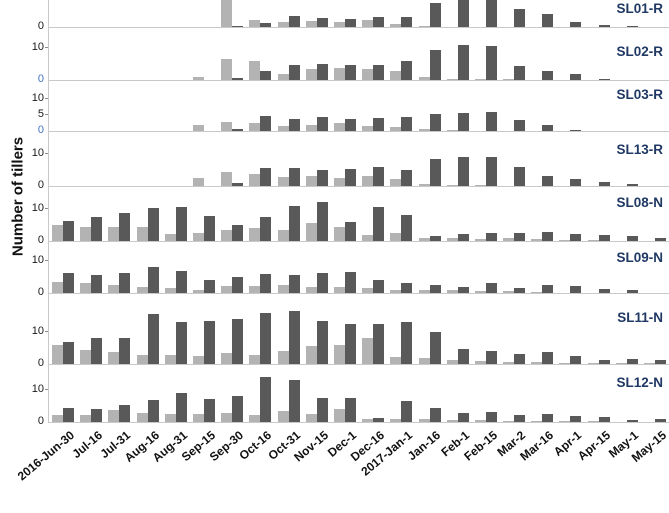 The image size is (669, 513). What do you see at coordinates (334, 216) in the screenshot?
I see `chart-panel-sl08-n: 10 0 SL08-N` at bounding box center [334, 216].